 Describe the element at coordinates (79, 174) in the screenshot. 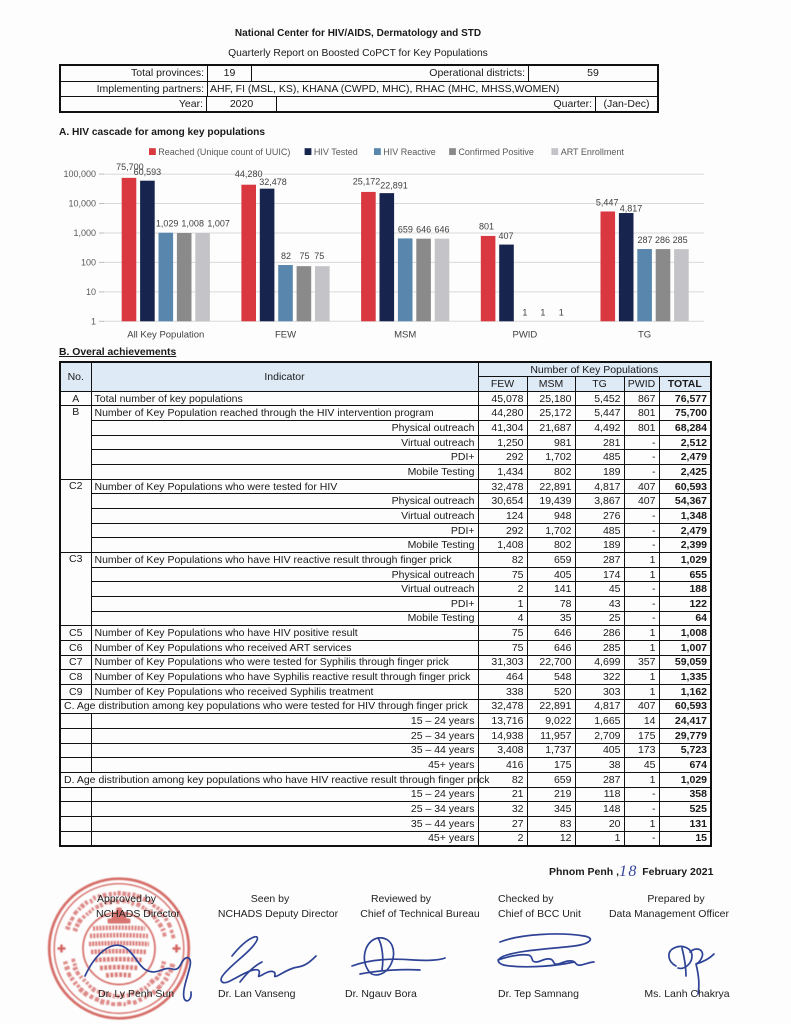

I see `svg-text: 100,000` at that location.